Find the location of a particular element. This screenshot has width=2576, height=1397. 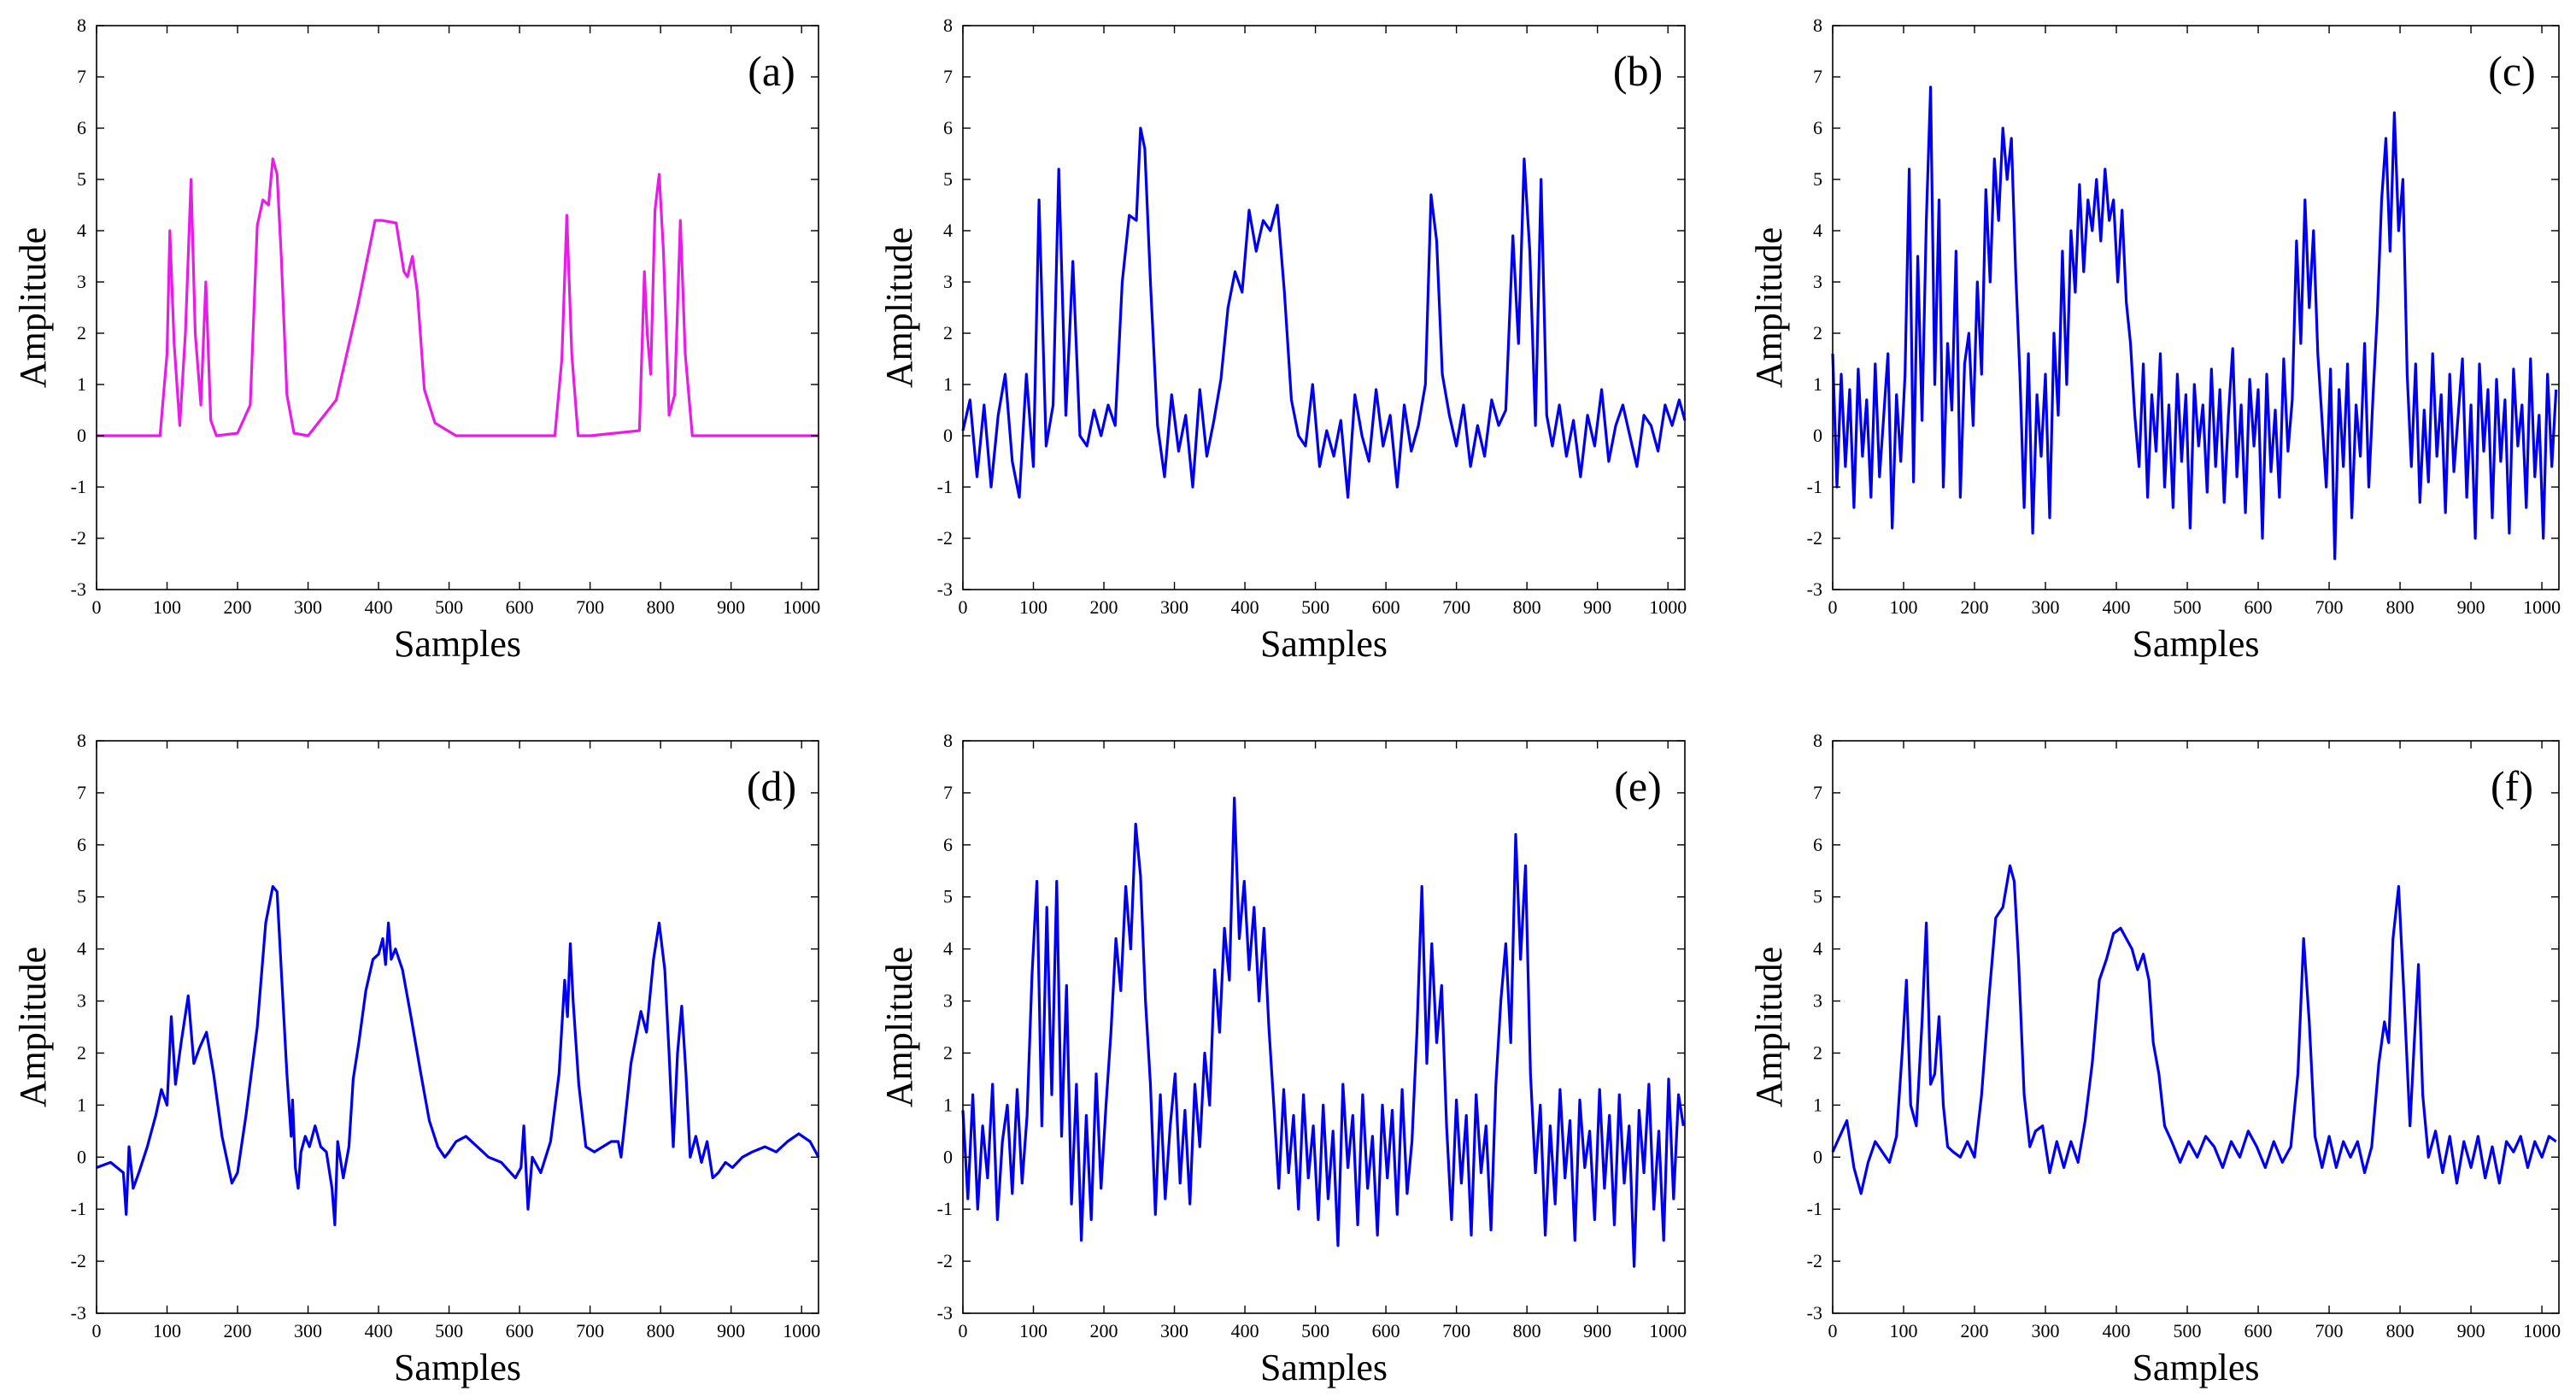

panel-label-f: (f) is located at coordinates (2512, 786).